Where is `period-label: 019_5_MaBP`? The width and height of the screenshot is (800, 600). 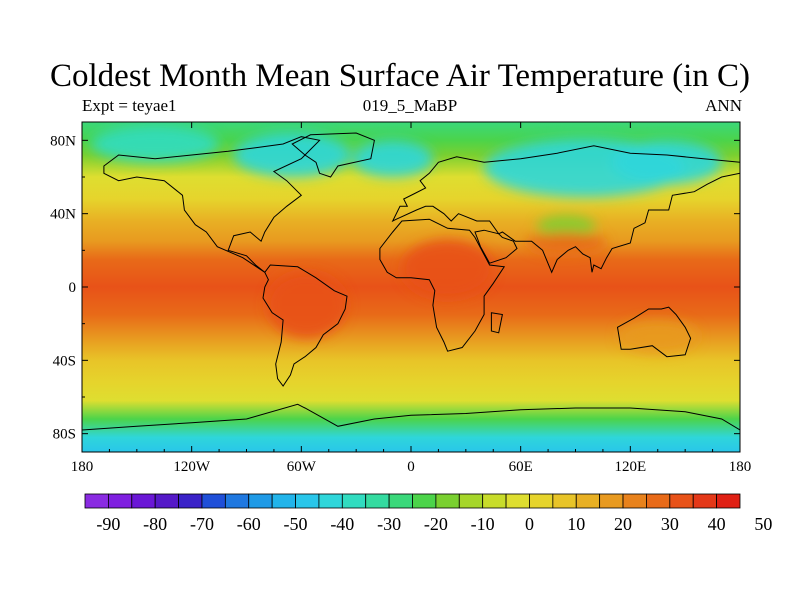 period-label: 019_5_MaBP is located at coordinates (410, 105).